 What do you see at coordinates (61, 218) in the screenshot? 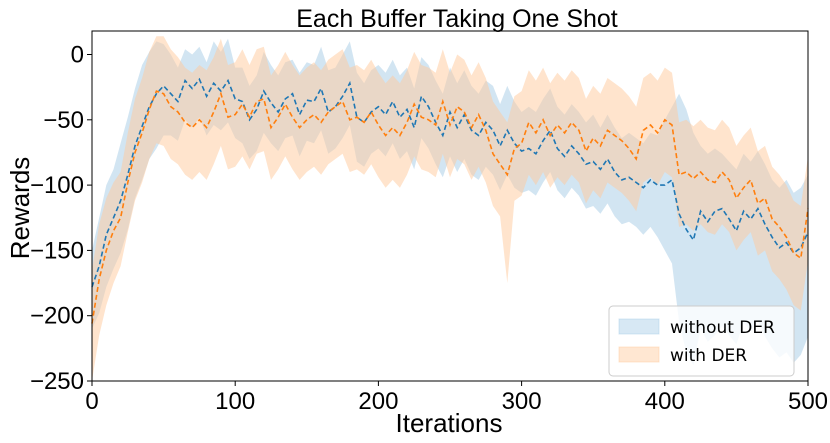
I see `y-axis-ticks: 0 −50 −100 −150 −200 −250` at bounding box center [61, 218].